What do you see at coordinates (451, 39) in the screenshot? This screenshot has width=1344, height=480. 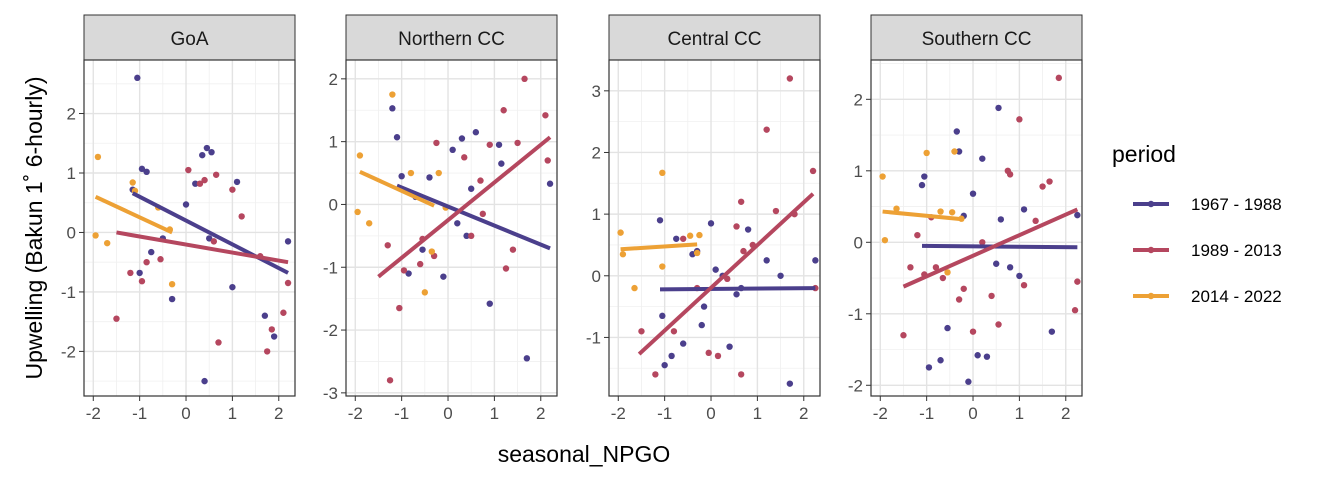 I see `panel-title: Northern CC` at bounding box center [451, 39].